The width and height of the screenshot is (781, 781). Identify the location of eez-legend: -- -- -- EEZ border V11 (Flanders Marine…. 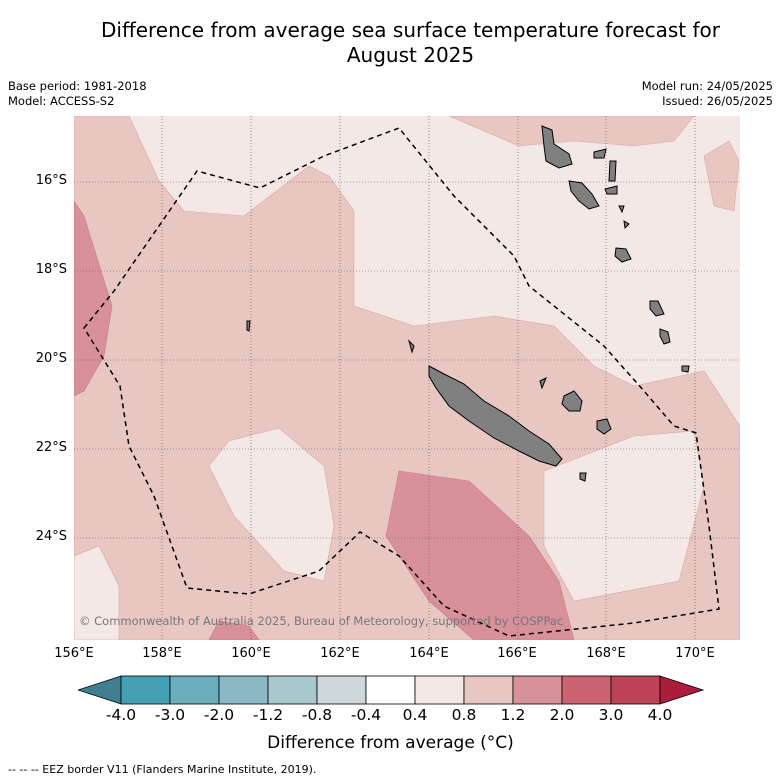
(162, 769).